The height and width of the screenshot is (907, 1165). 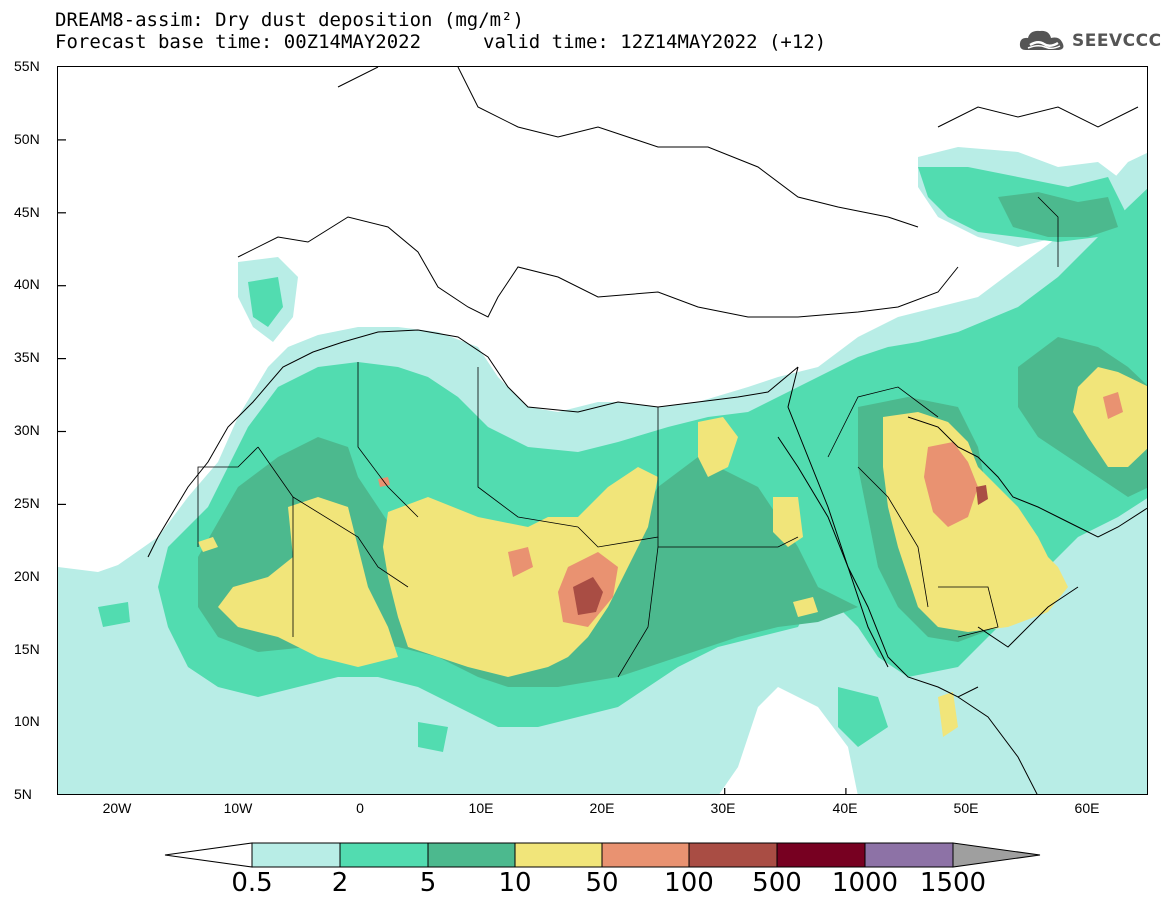 What do you see at coordinates (777, 883) in the screenshot?
I see `colorbar-label: 500` at bounding box center [777, 883].